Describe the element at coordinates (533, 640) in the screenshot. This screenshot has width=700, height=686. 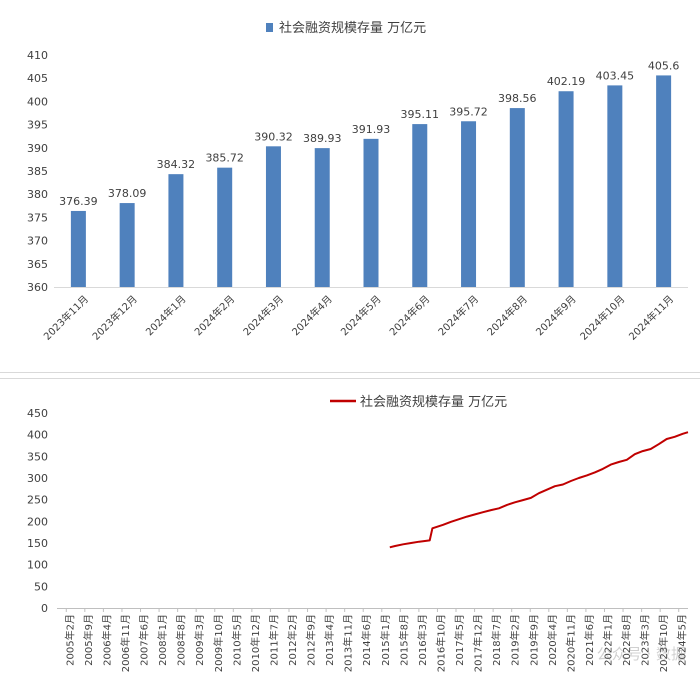
I see `x-tick-label: 2019年9月` at that location.